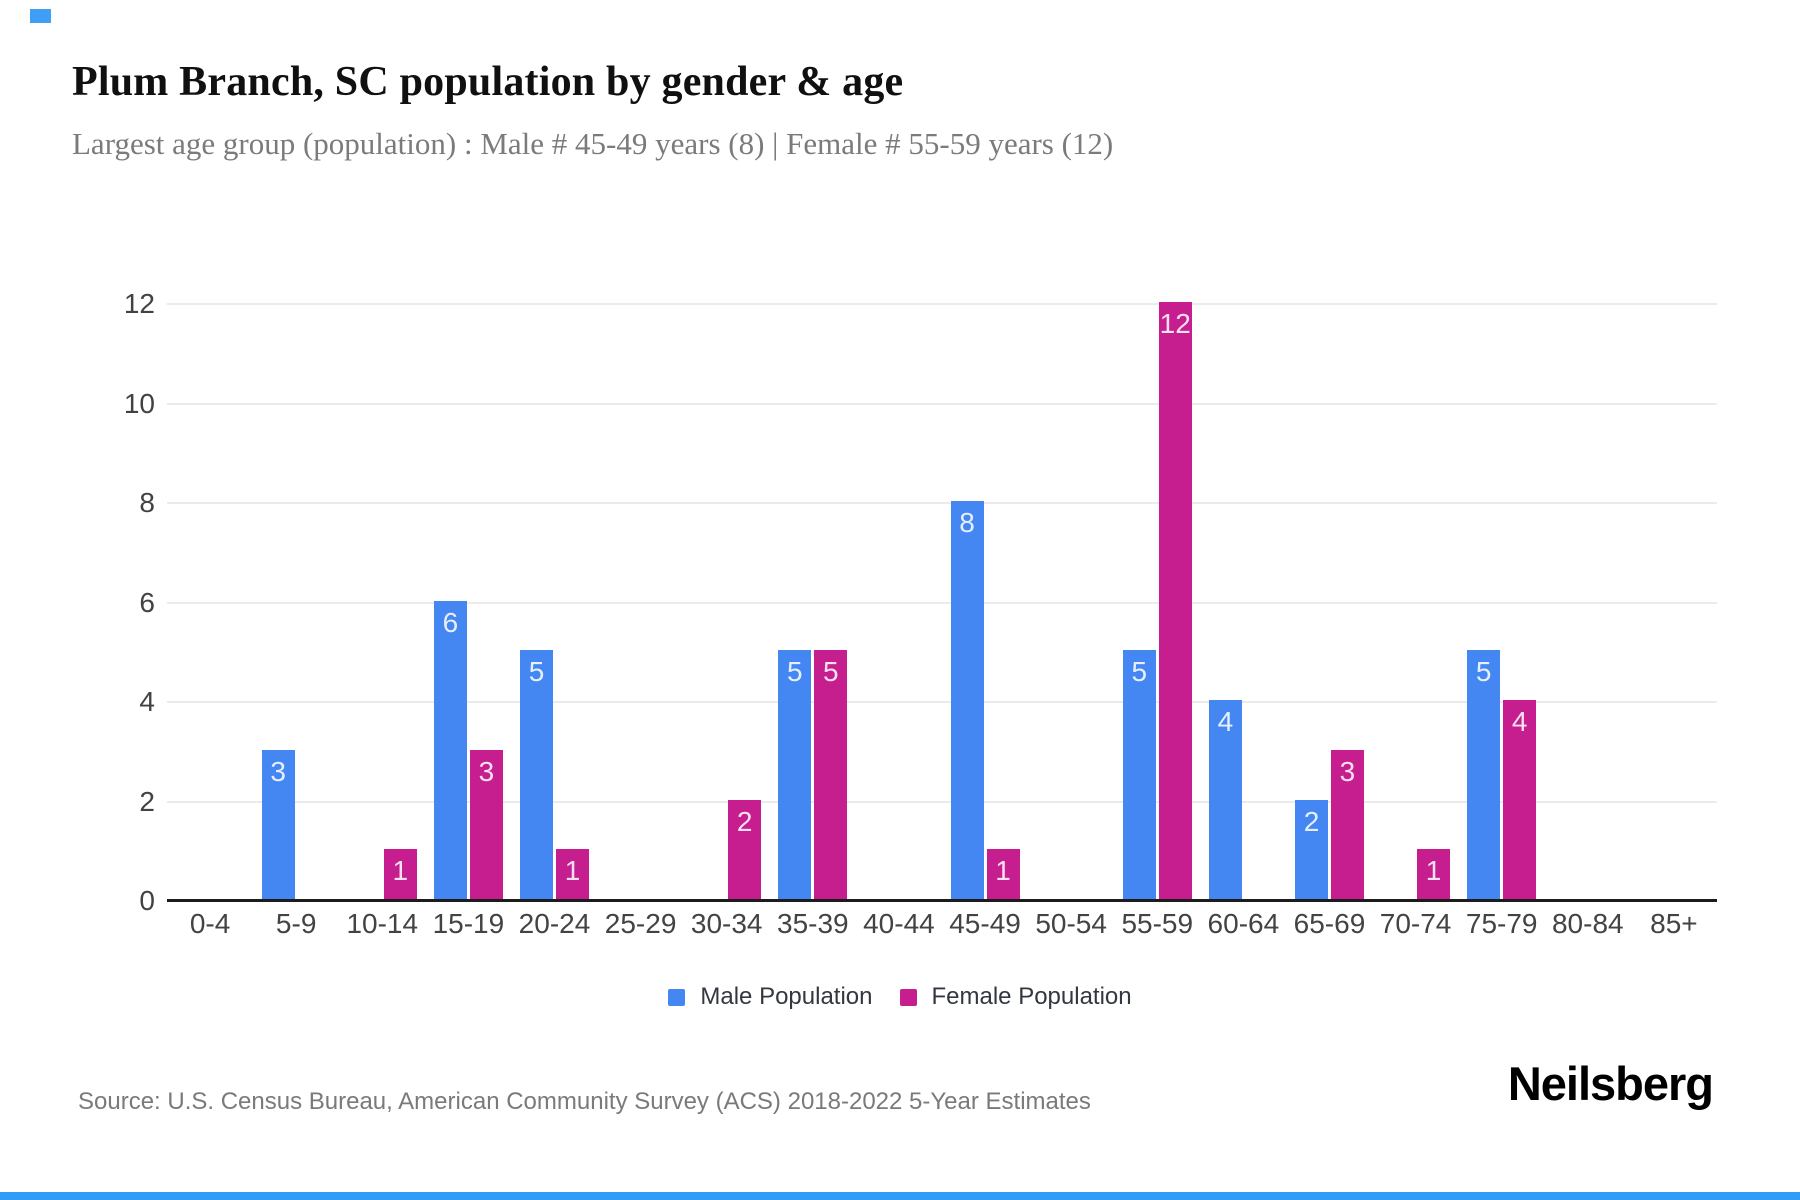 The image size is (1800, 1200). I want to click on bar-value-label: 6, so click(450, 622).